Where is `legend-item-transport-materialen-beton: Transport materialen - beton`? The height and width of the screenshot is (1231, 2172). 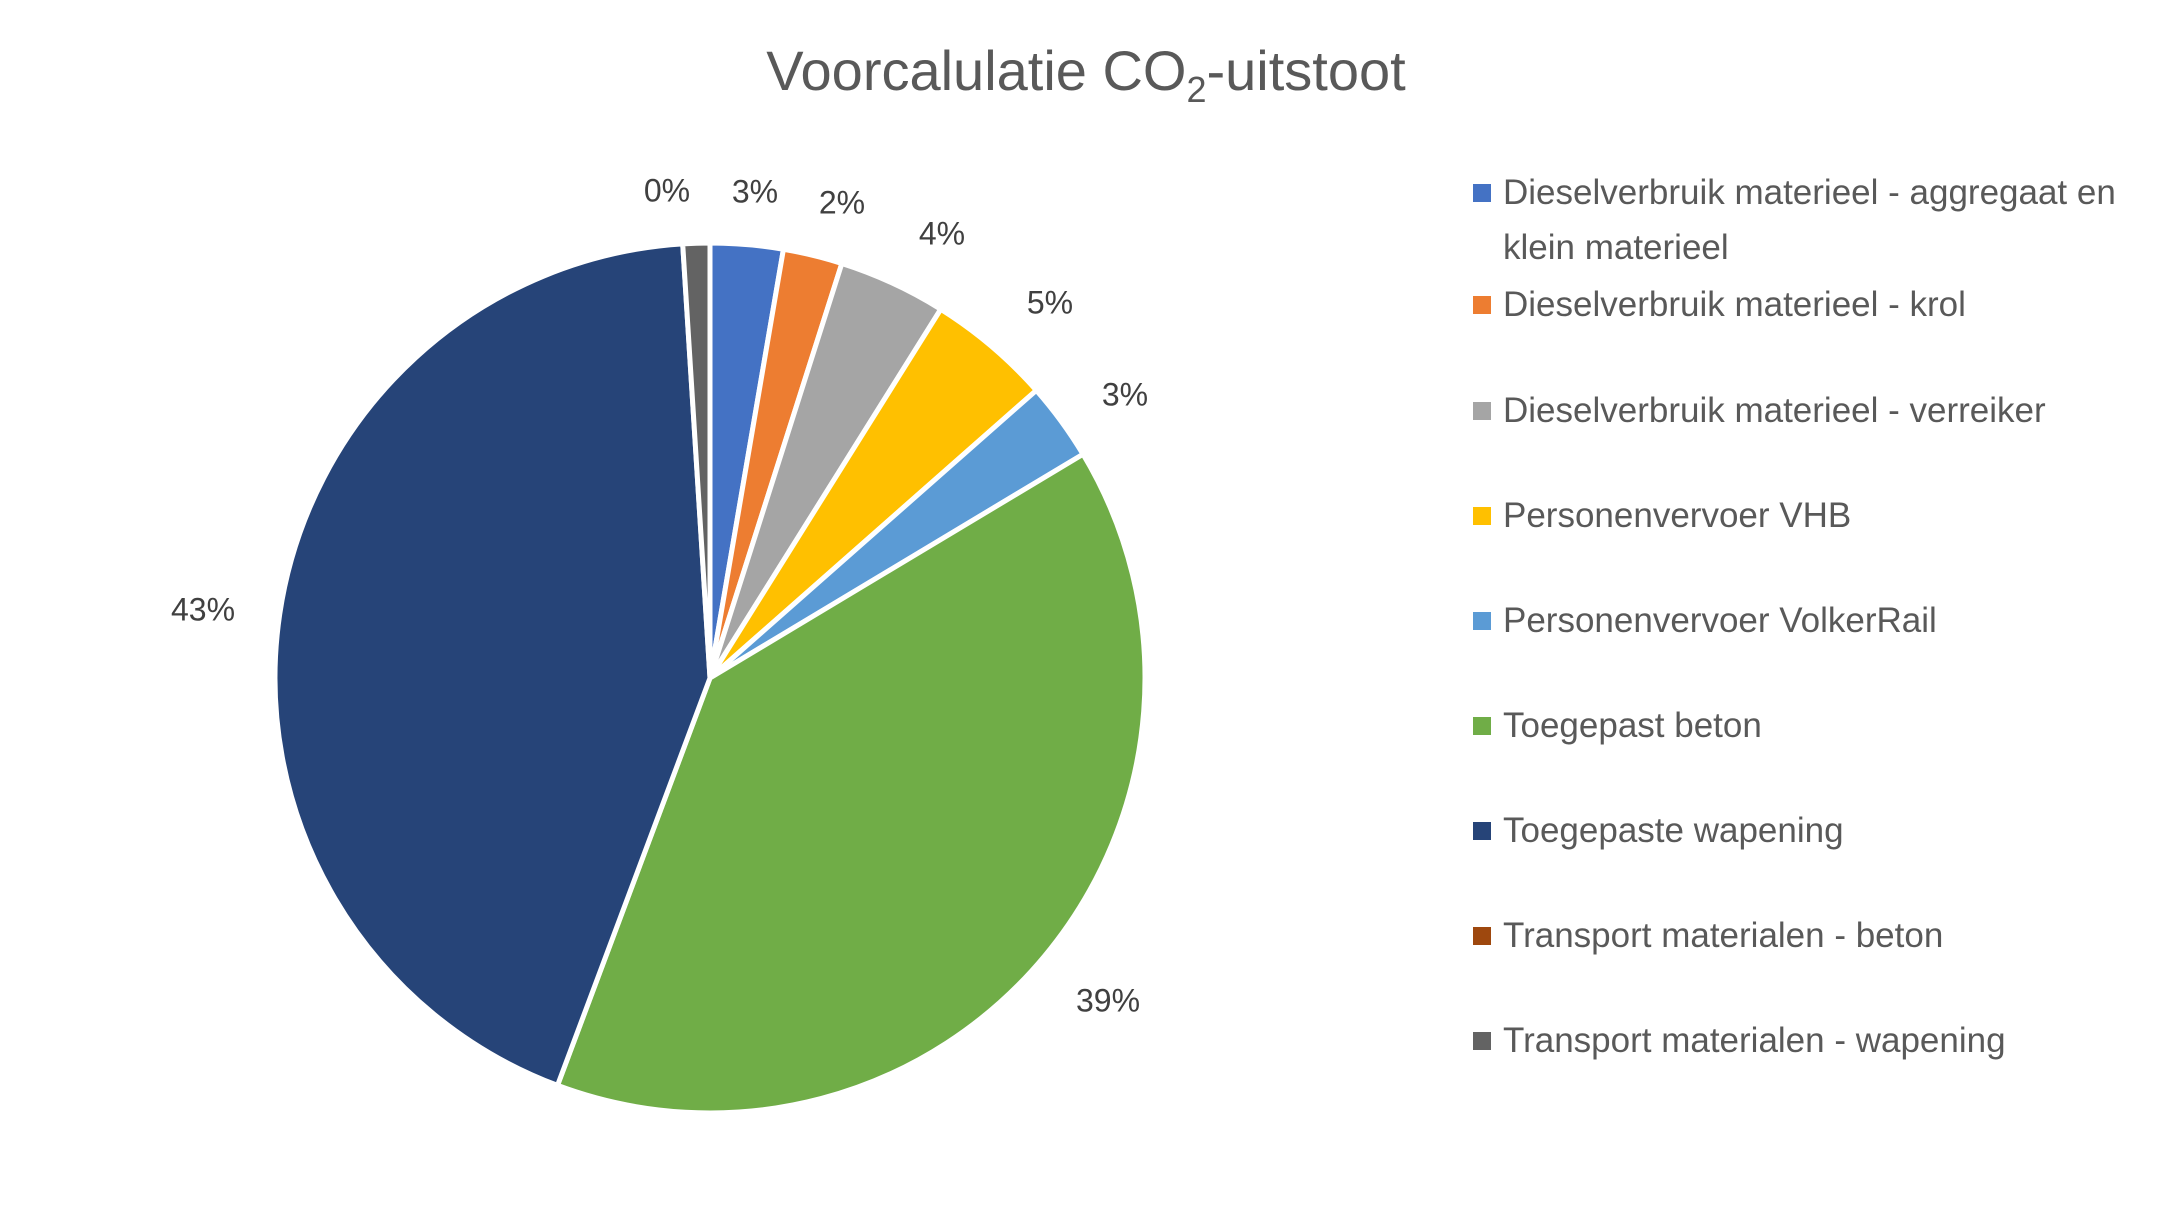
legend-item-transport-materialen-beton: Transport materialen - beton is located at coordinates (1818, 935).